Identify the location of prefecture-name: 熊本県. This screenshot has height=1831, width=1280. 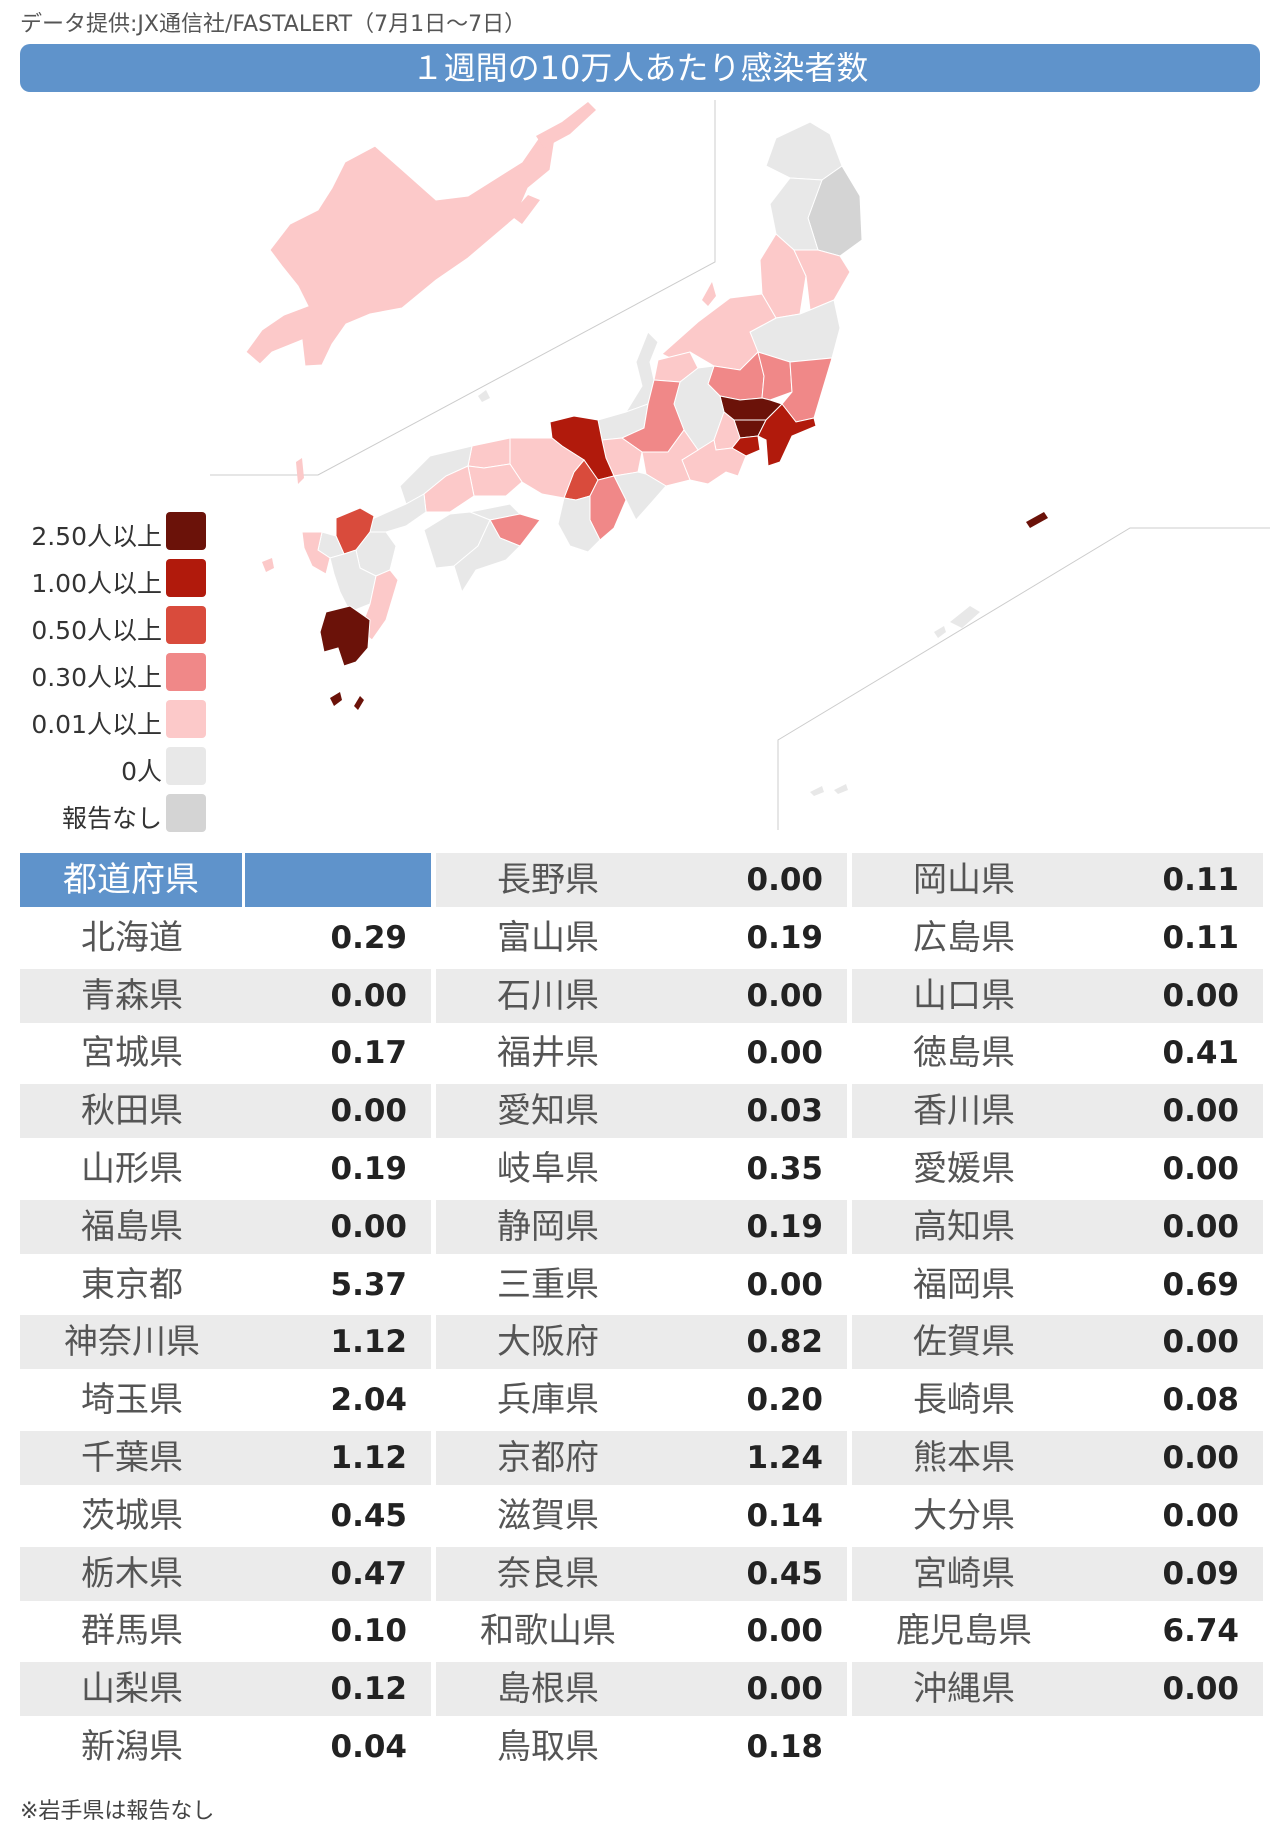
(964, 1458).